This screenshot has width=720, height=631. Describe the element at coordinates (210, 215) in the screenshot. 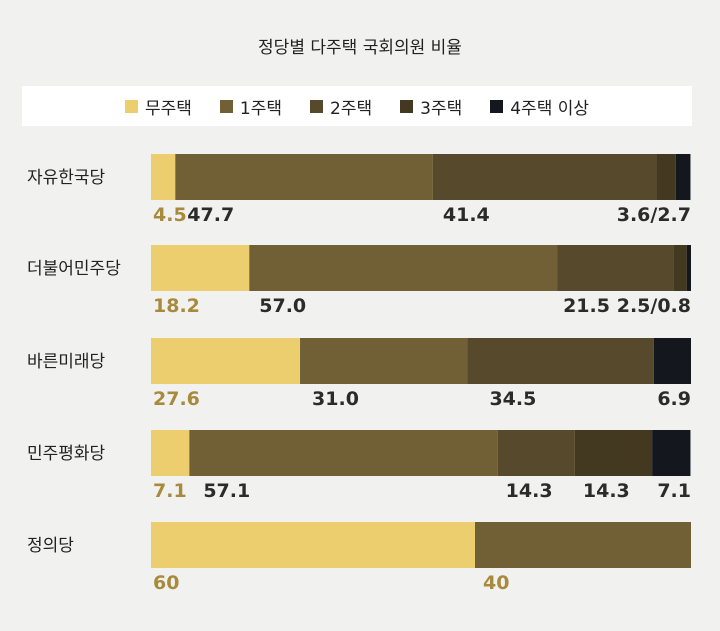

I see `data-label: 47.7` at that location.